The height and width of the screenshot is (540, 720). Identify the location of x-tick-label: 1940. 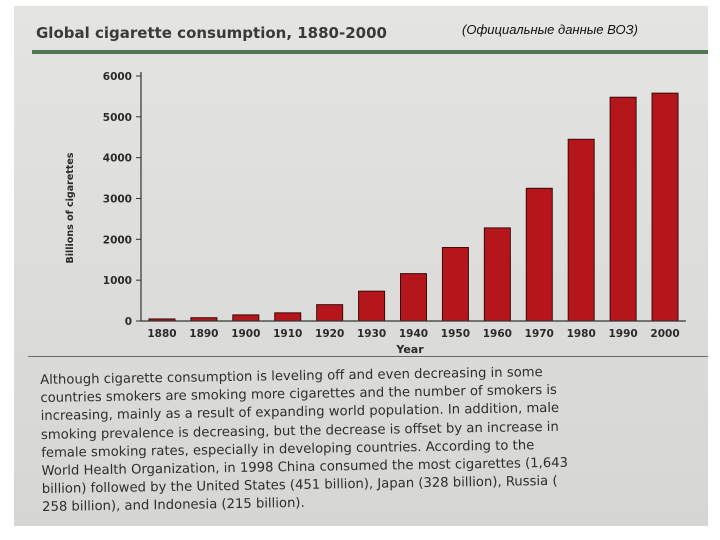
(413, 334).